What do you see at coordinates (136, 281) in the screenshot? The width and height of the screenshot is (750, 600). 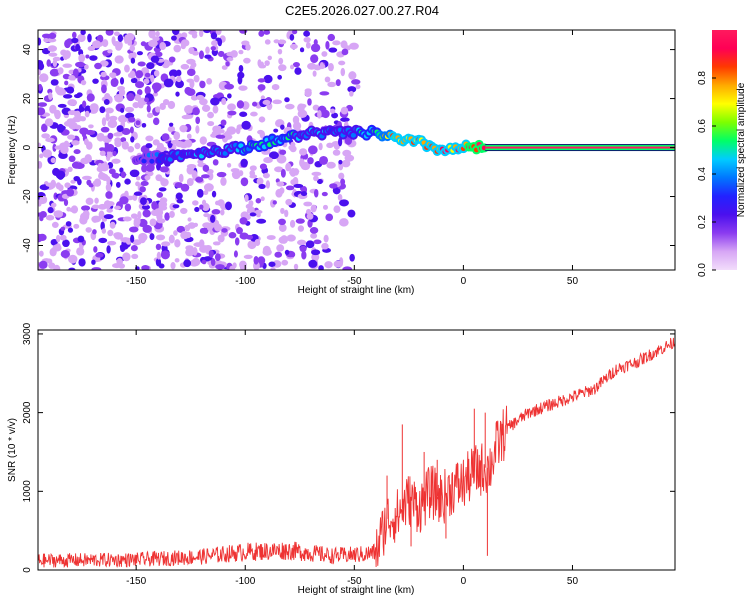 I see `x-tick-label: -150` at bounding box center [136, 281].